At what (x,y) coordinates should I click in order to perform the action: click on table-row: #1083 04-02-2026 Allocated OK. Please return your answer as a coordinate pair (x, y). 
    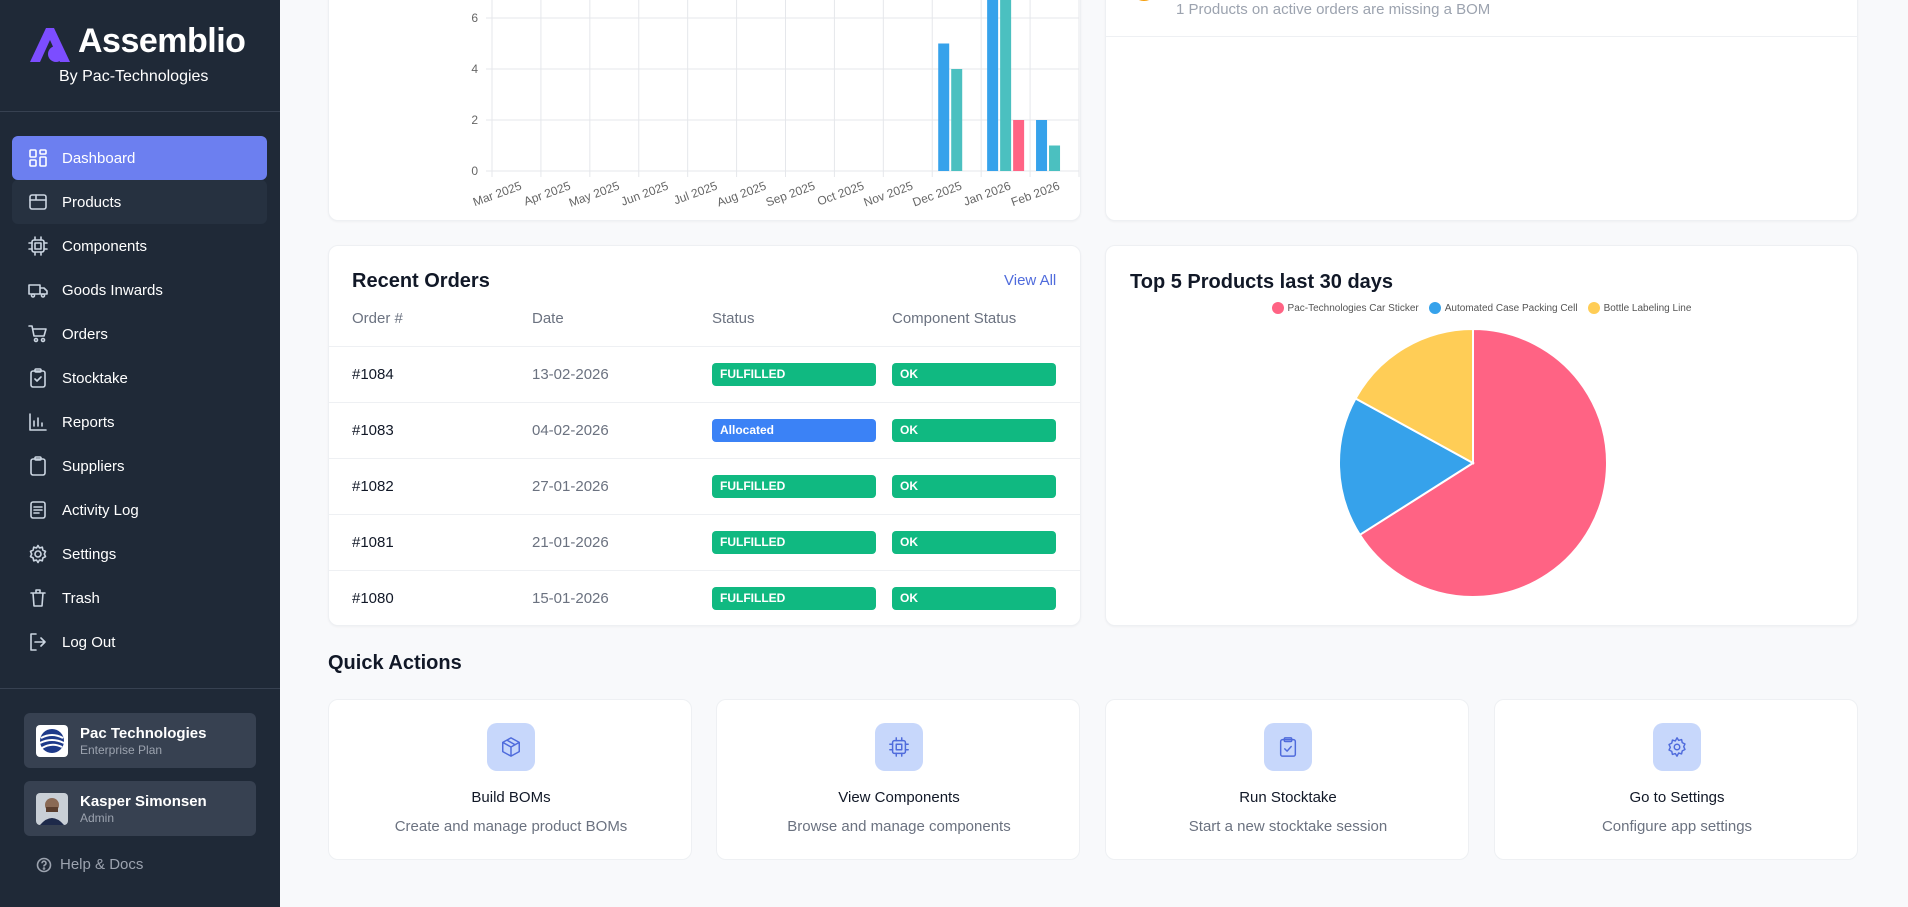
    Looking at the image, I should click on (704, 430).